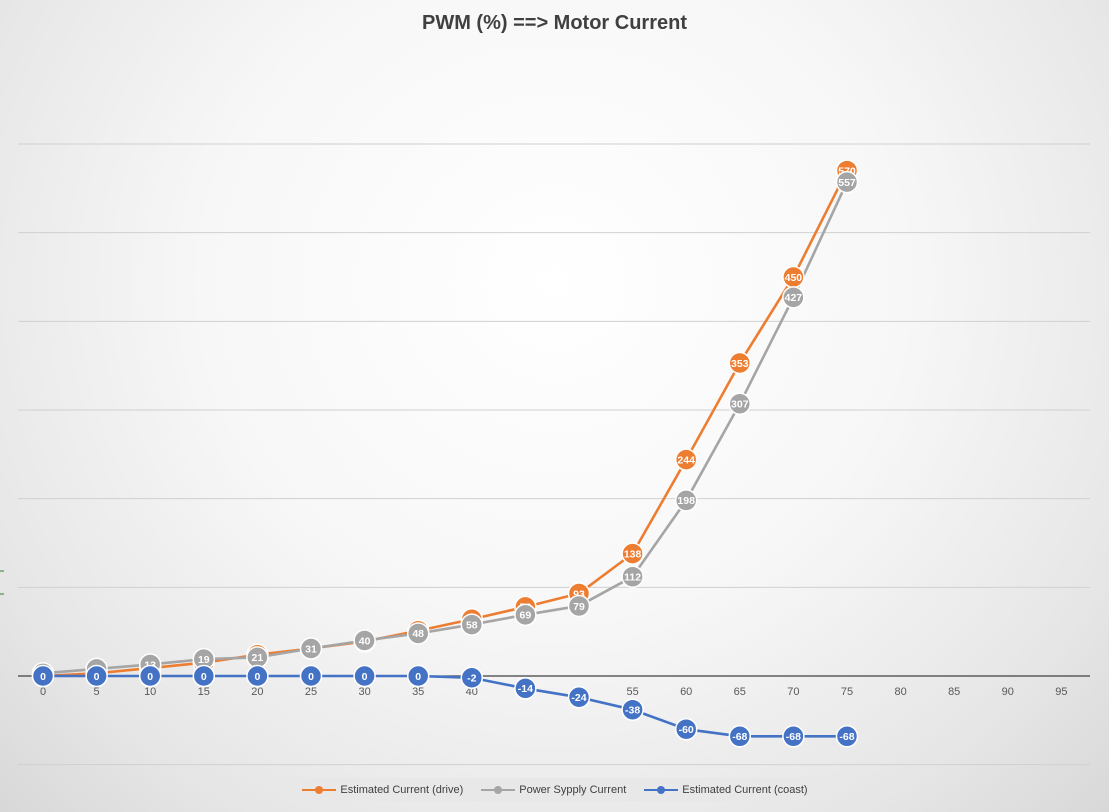 This screenshot has width=1109, height=812. What do you see at coordinates (573, 790) in the screenshot?
I see `legend-label: Power Sypply Current` at bounding box center [573, 790].